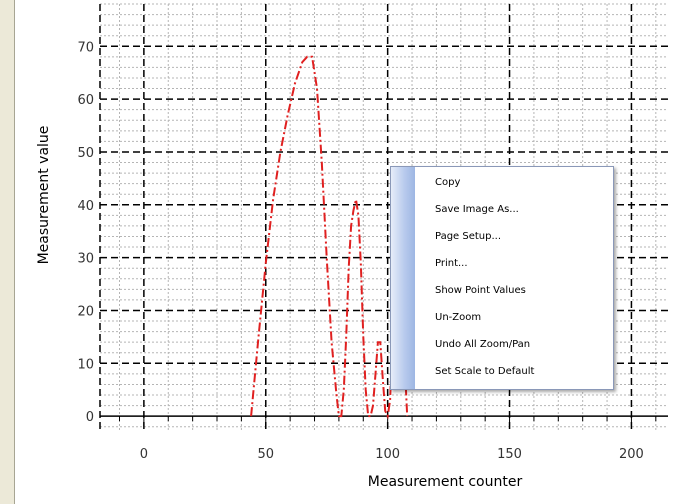 Image resolution: width=678 pixels, height=504 pixels. What do you see at coordinates (85, 259) in the screenshot?
I see `y-tick-label: 30` at bounding box center [85, 259].